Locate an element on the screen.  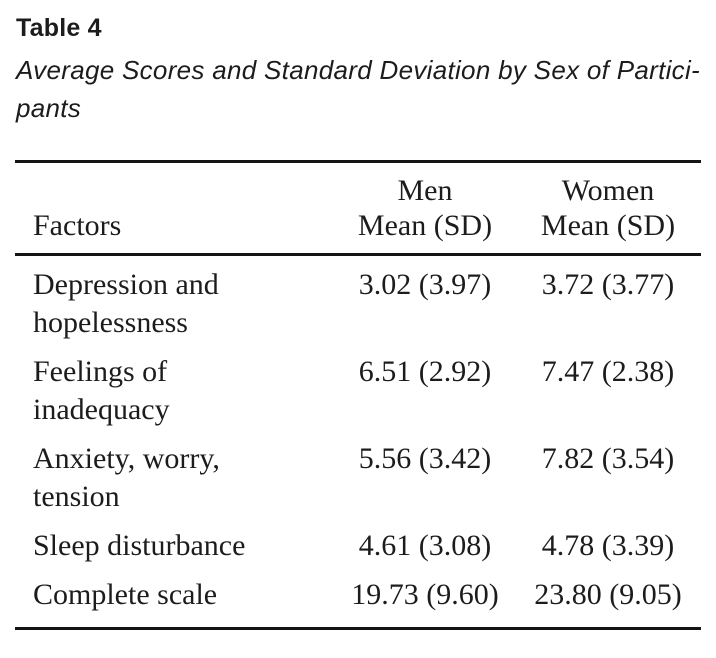
header-women-sub-label: Mean (SD) is located at coordinates (608, 225).